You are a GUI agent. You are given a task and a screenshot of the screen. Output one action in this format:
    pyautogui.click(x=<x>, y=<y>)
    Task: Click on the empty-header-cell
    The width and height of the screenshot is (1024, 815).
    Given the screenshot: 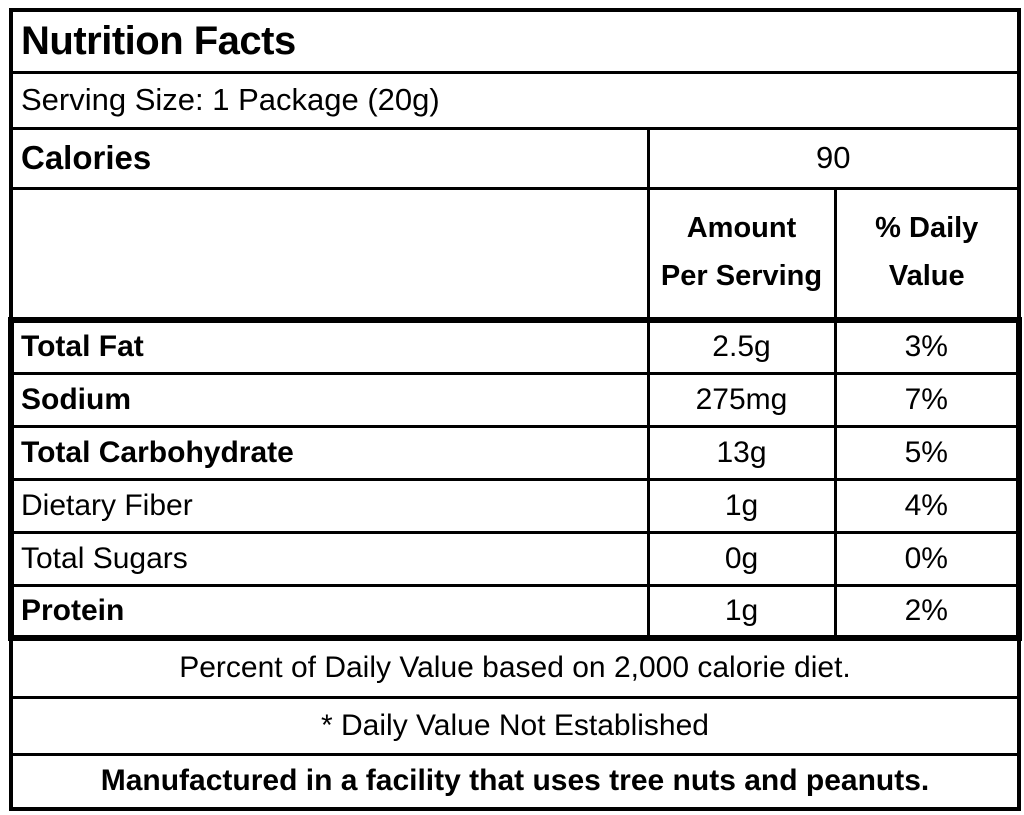 What is the action you would take?
    pyautogui.click(x=329, y=254)
    